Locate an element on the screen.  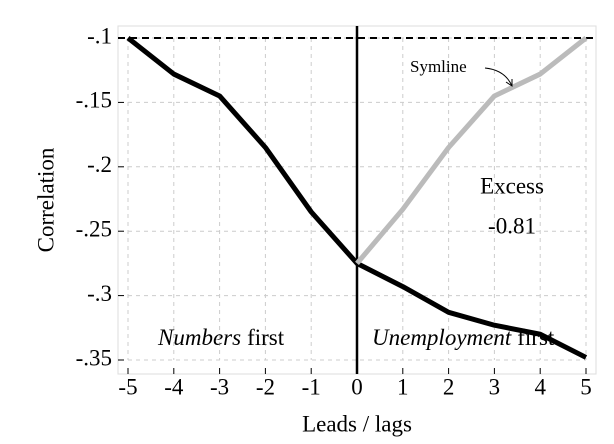
annotation: Symline is located at coordinates (438, 66).